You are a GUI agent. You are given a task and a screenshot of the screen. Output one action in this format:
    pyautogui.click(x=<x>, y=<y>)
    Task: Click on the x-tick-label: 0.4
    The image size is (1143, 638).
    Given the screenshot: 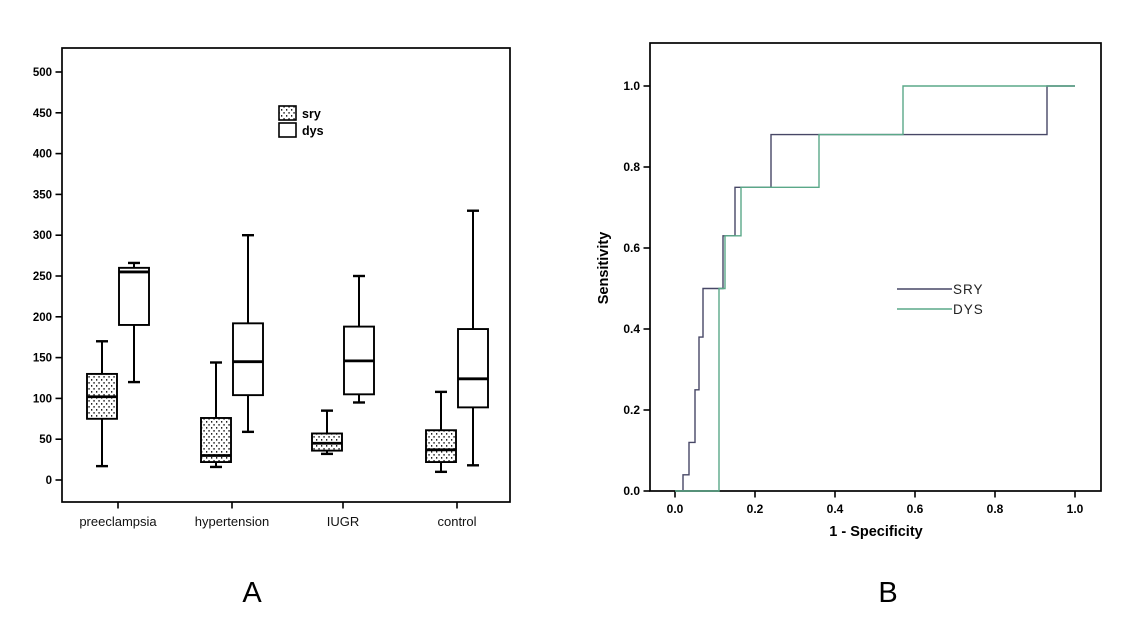 What is the action you would take?
    pyautogui.click(x=835, y=509)
    